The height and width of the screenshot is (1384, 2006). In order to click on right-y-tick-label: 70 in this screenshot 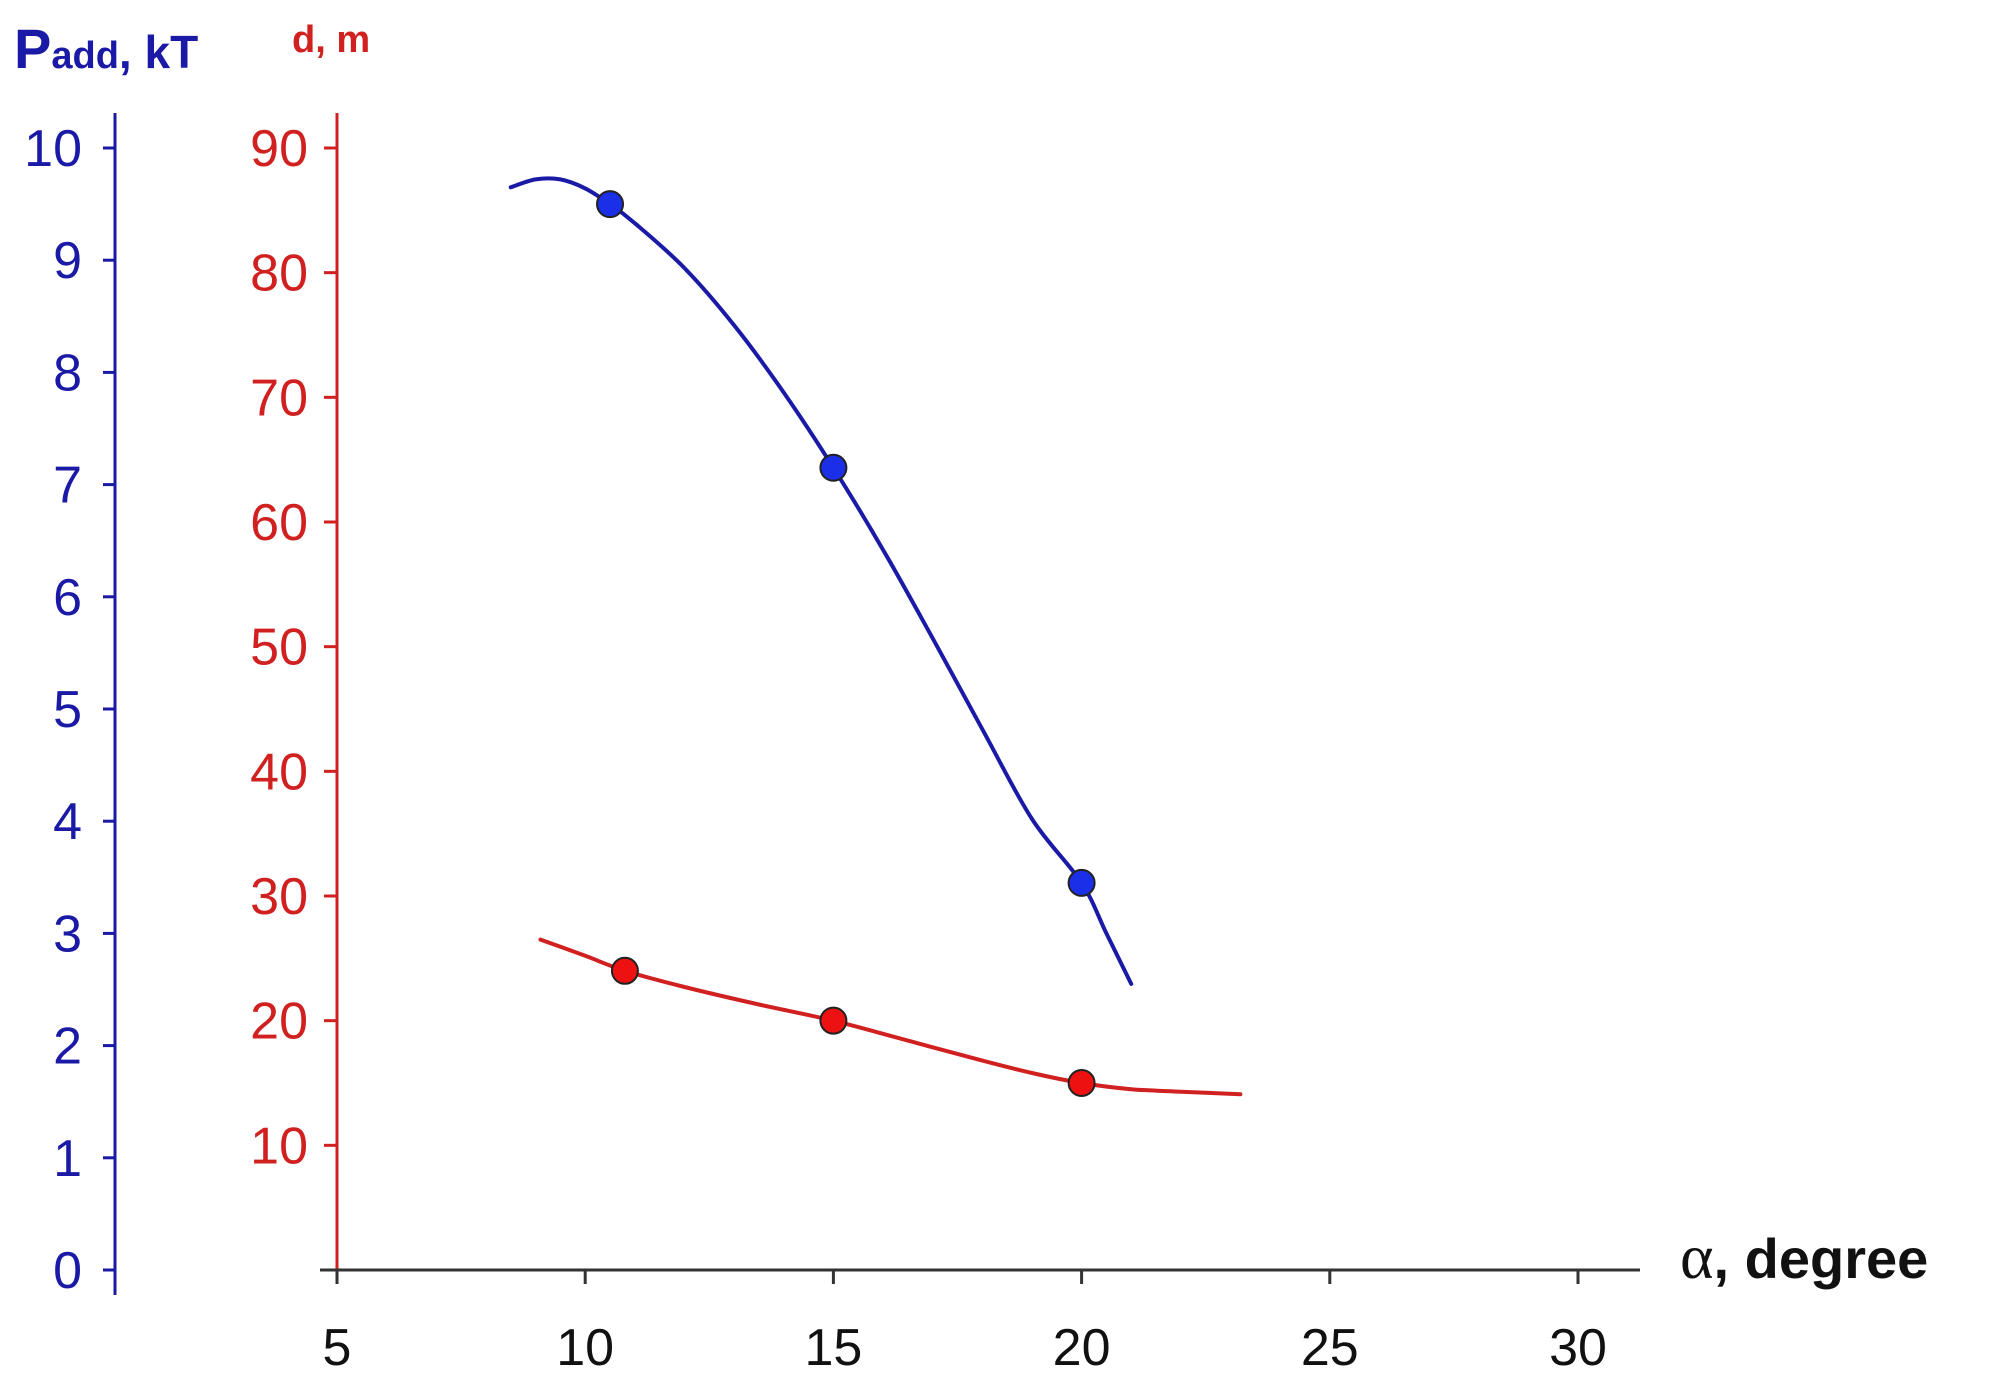, I will do `click(279, 398)`.